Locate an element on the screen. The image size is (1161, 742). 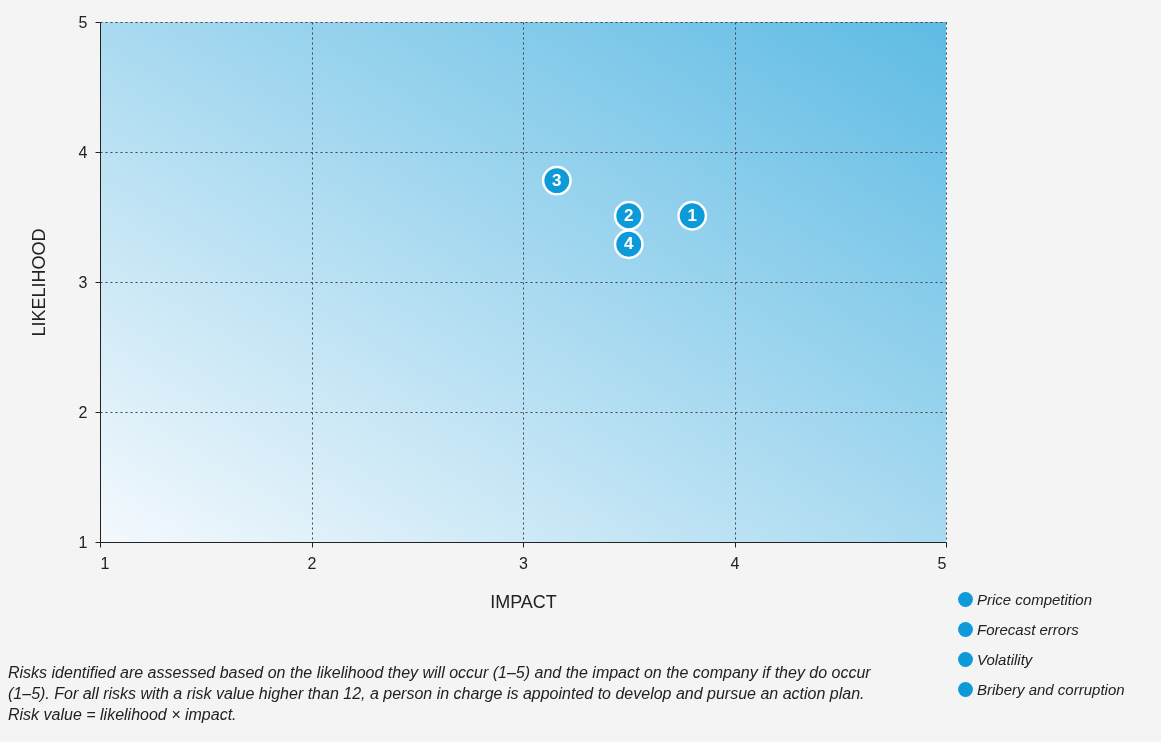
x-tick-label: 1 is located at coordinates (105, 563).